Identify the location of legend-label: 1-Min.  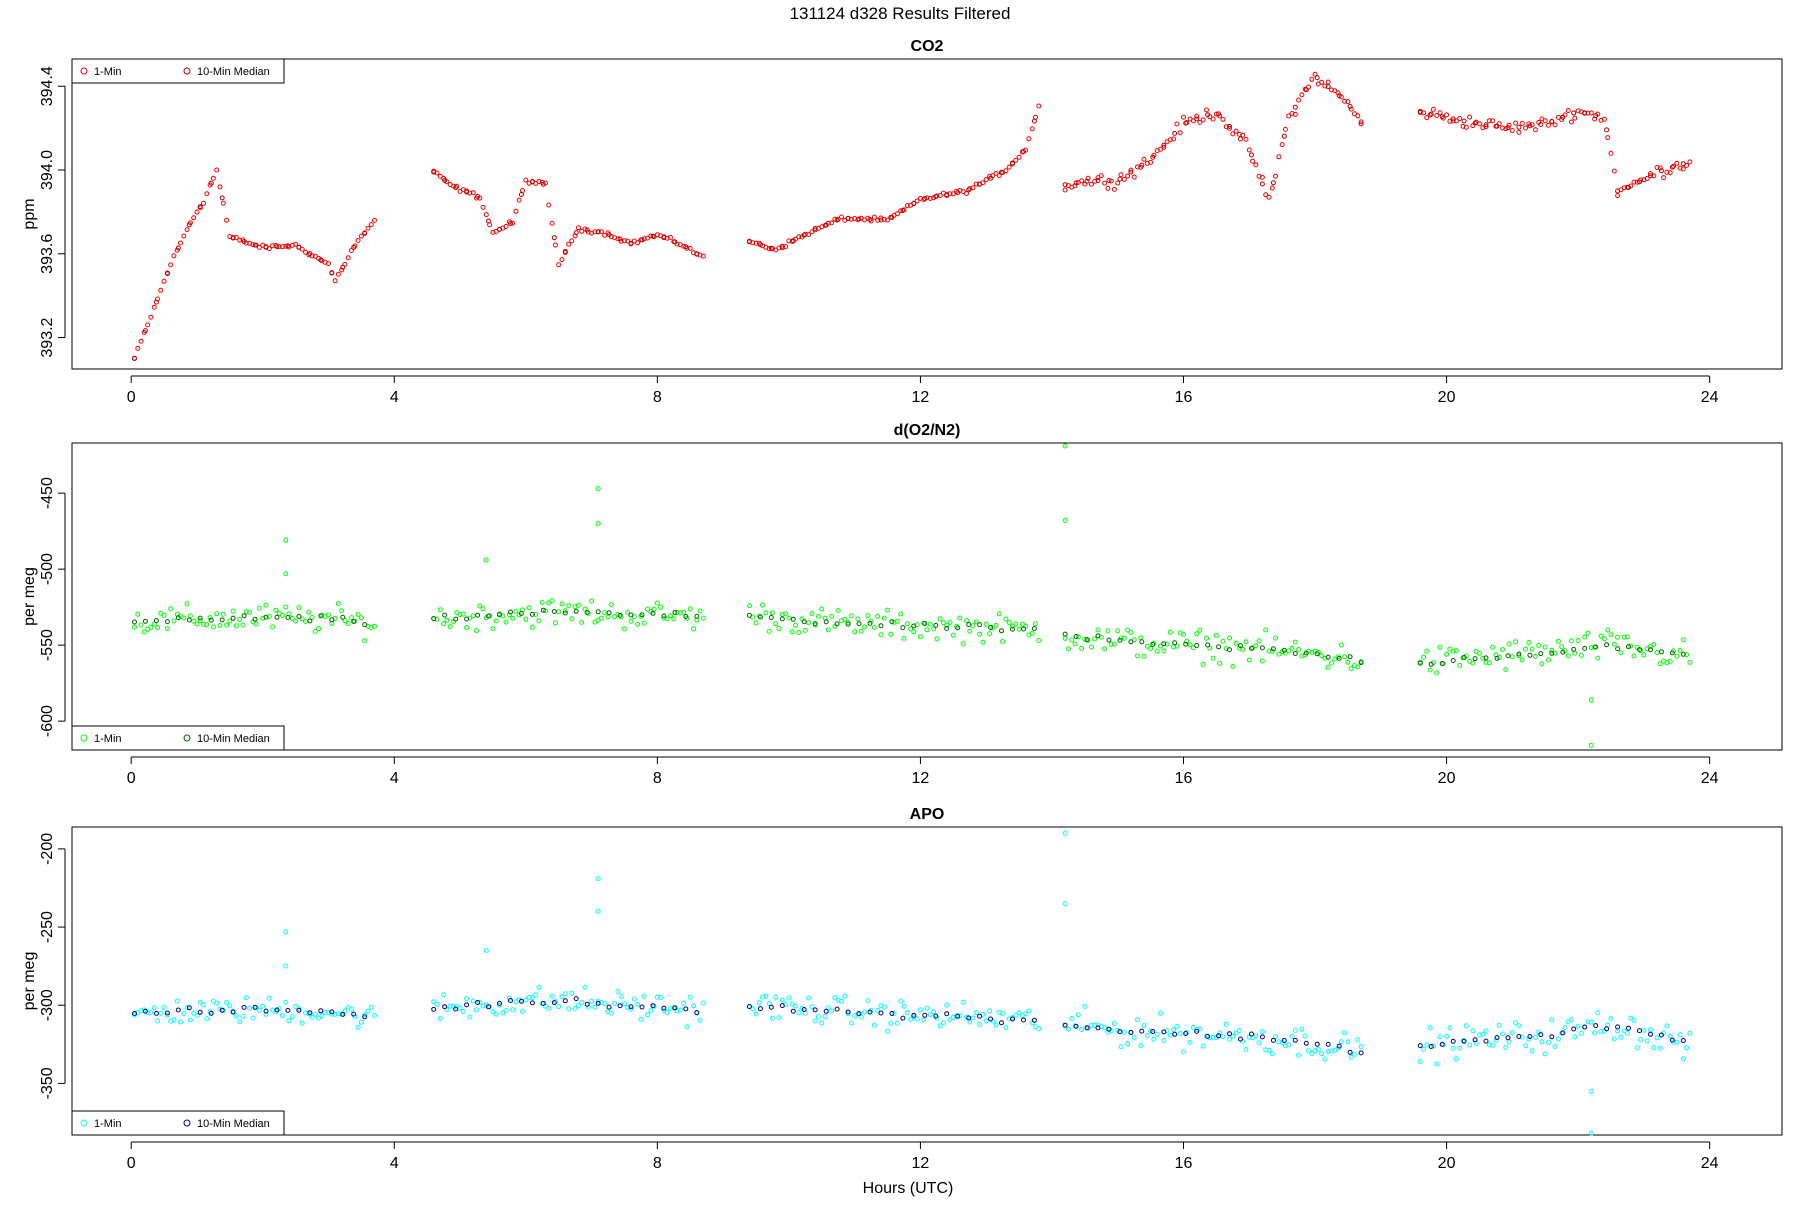
(108, 72).